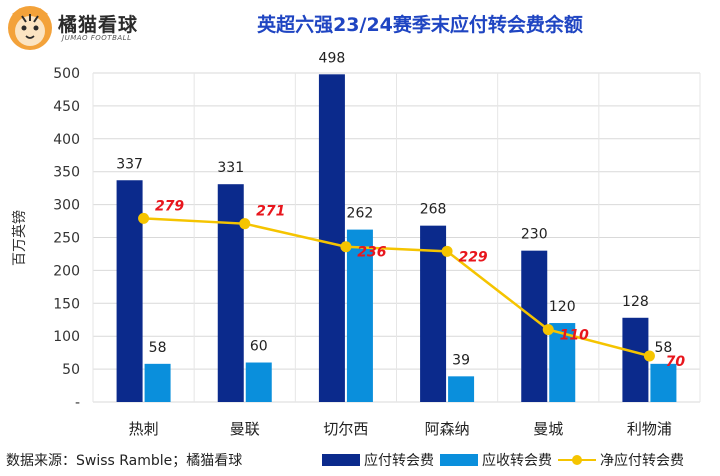  Describe the element at coordinates (577, 460) in the screenshot. I see `legend-swatch-net` at that location.